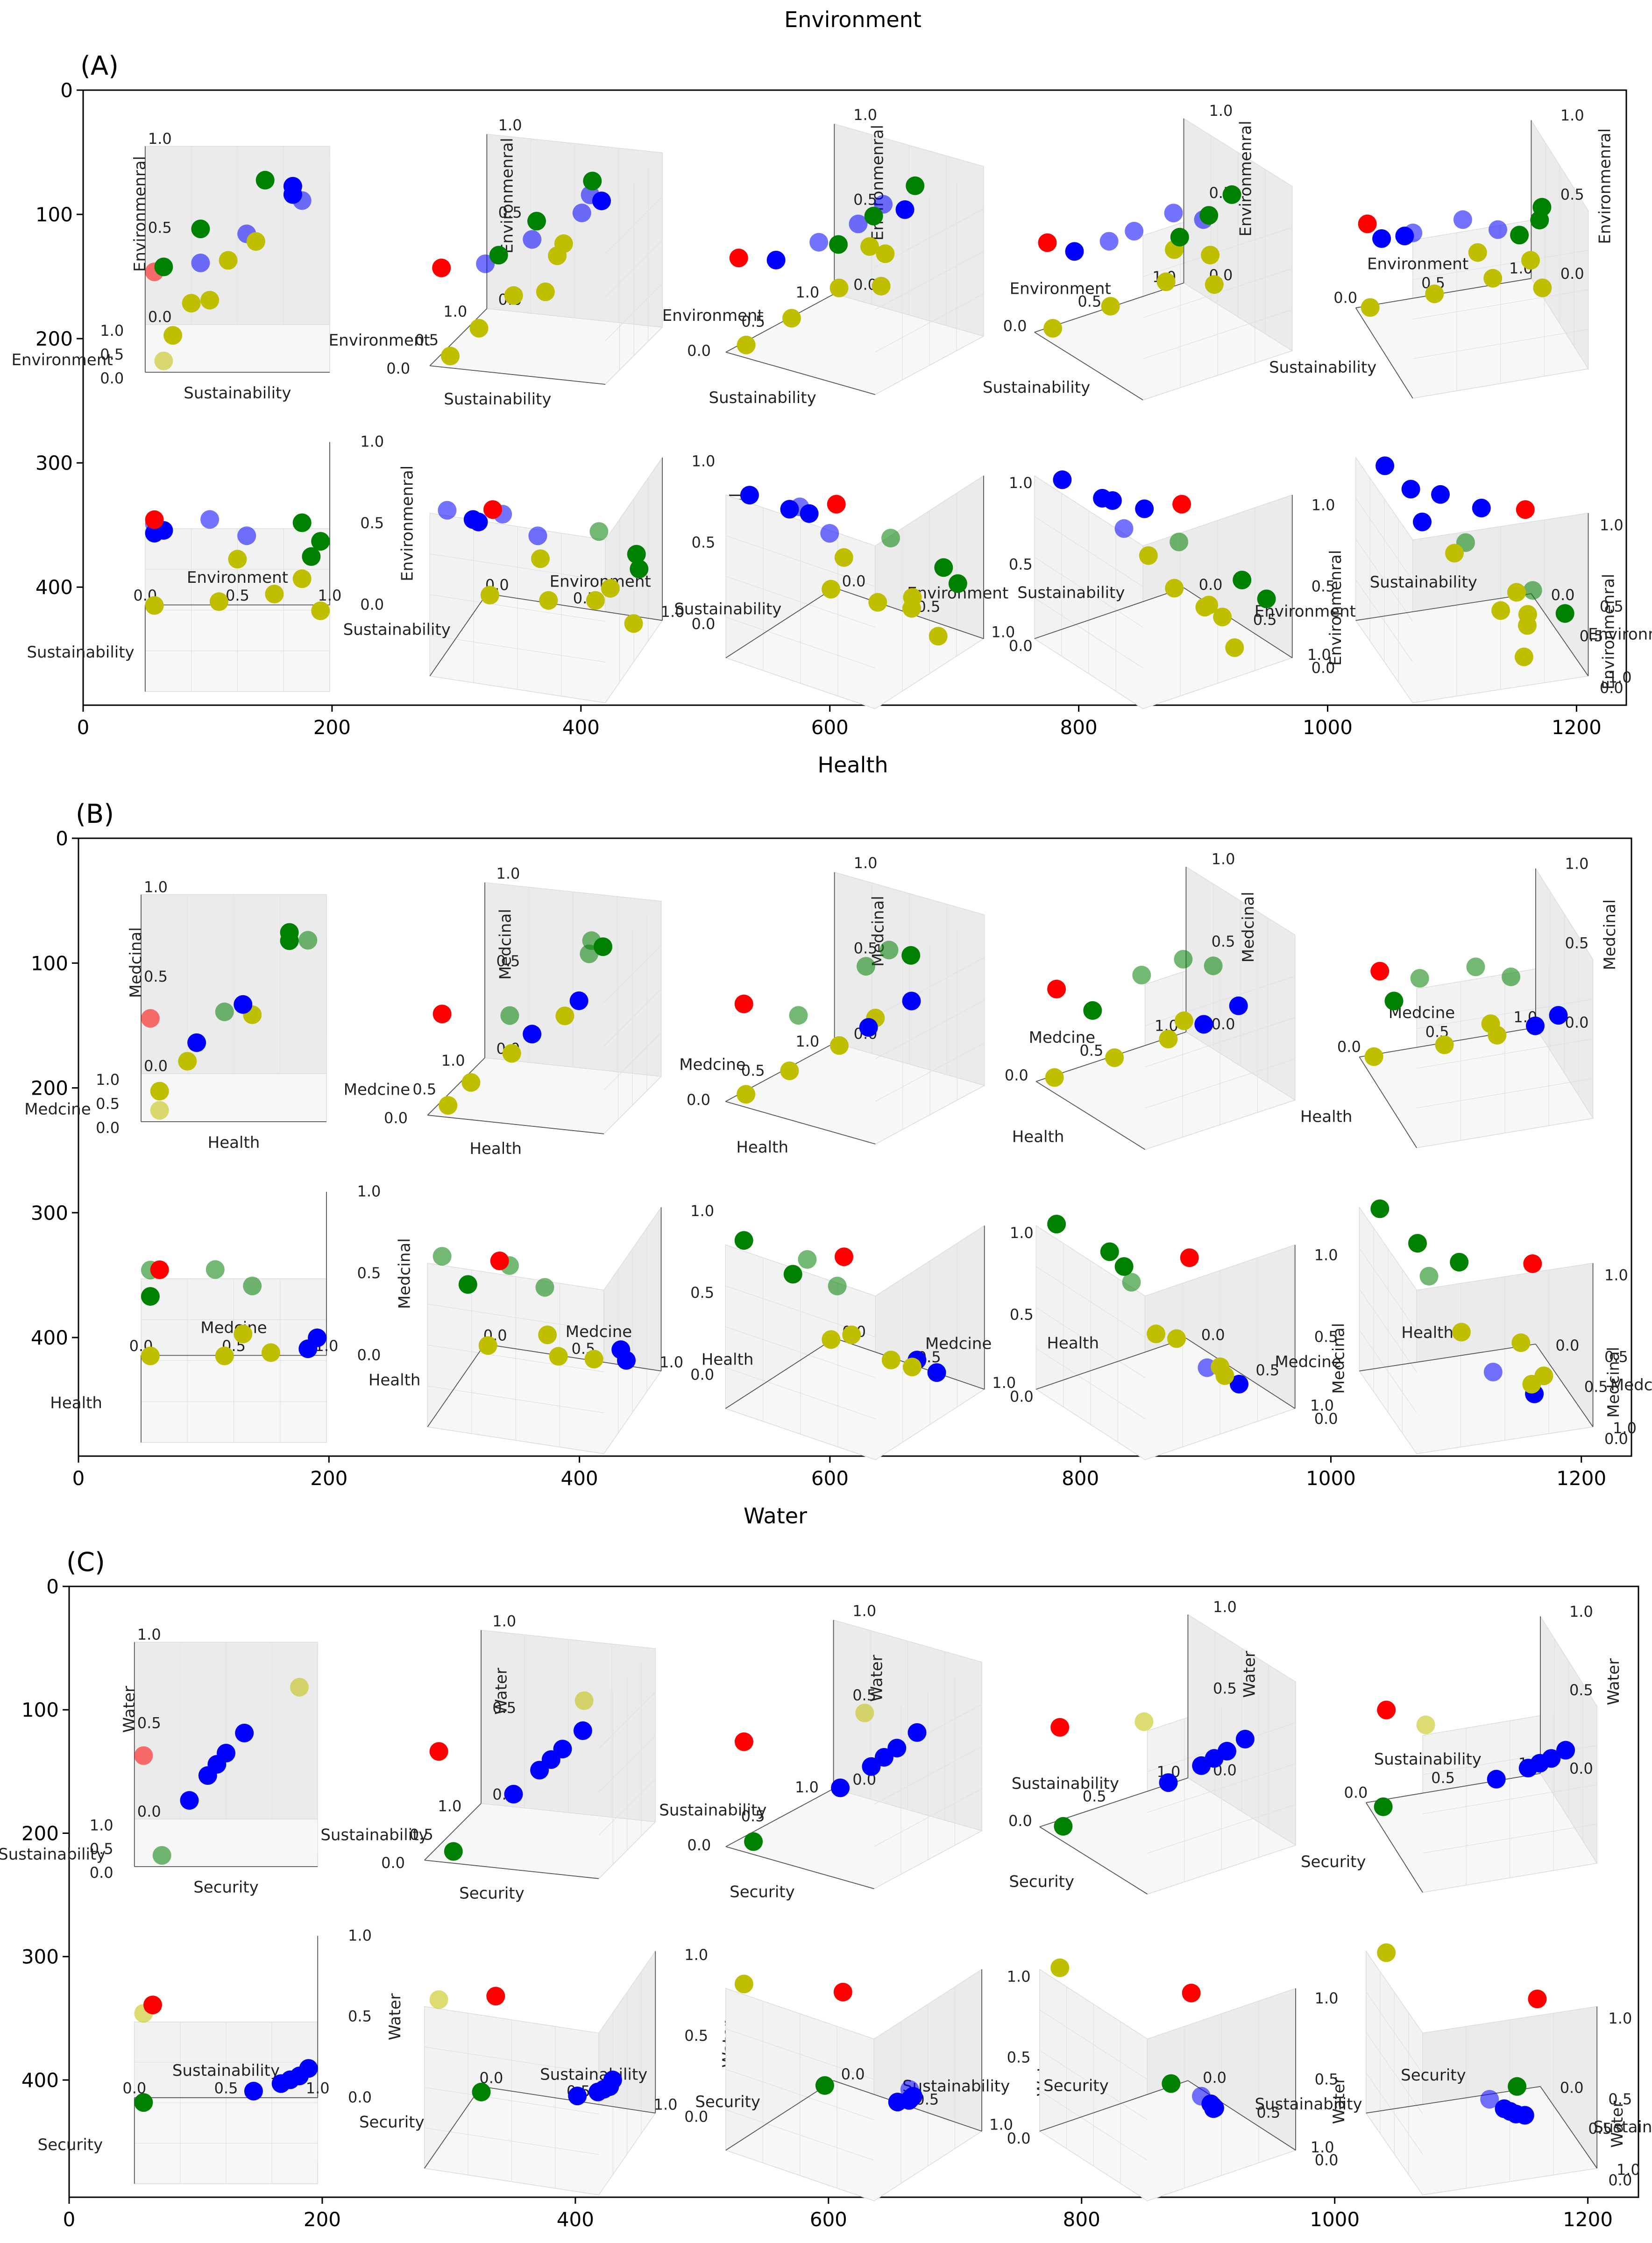  I want to click on y-tick-label: 400, so click(40, 2081).